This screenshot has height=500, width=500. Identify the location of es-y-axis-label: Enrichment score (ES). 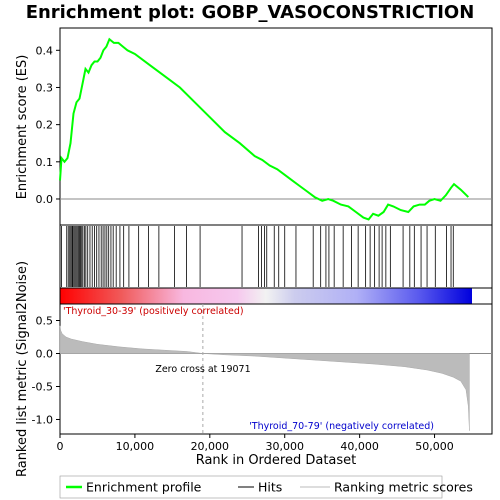
(22, 127).